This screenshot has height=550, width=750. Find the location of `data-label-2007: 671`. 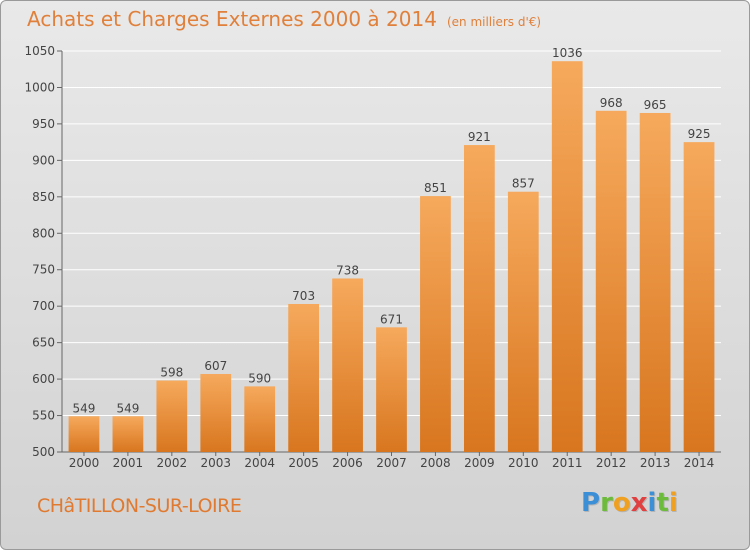

data-label-2007: 671 is located at coordinates (391, 319).